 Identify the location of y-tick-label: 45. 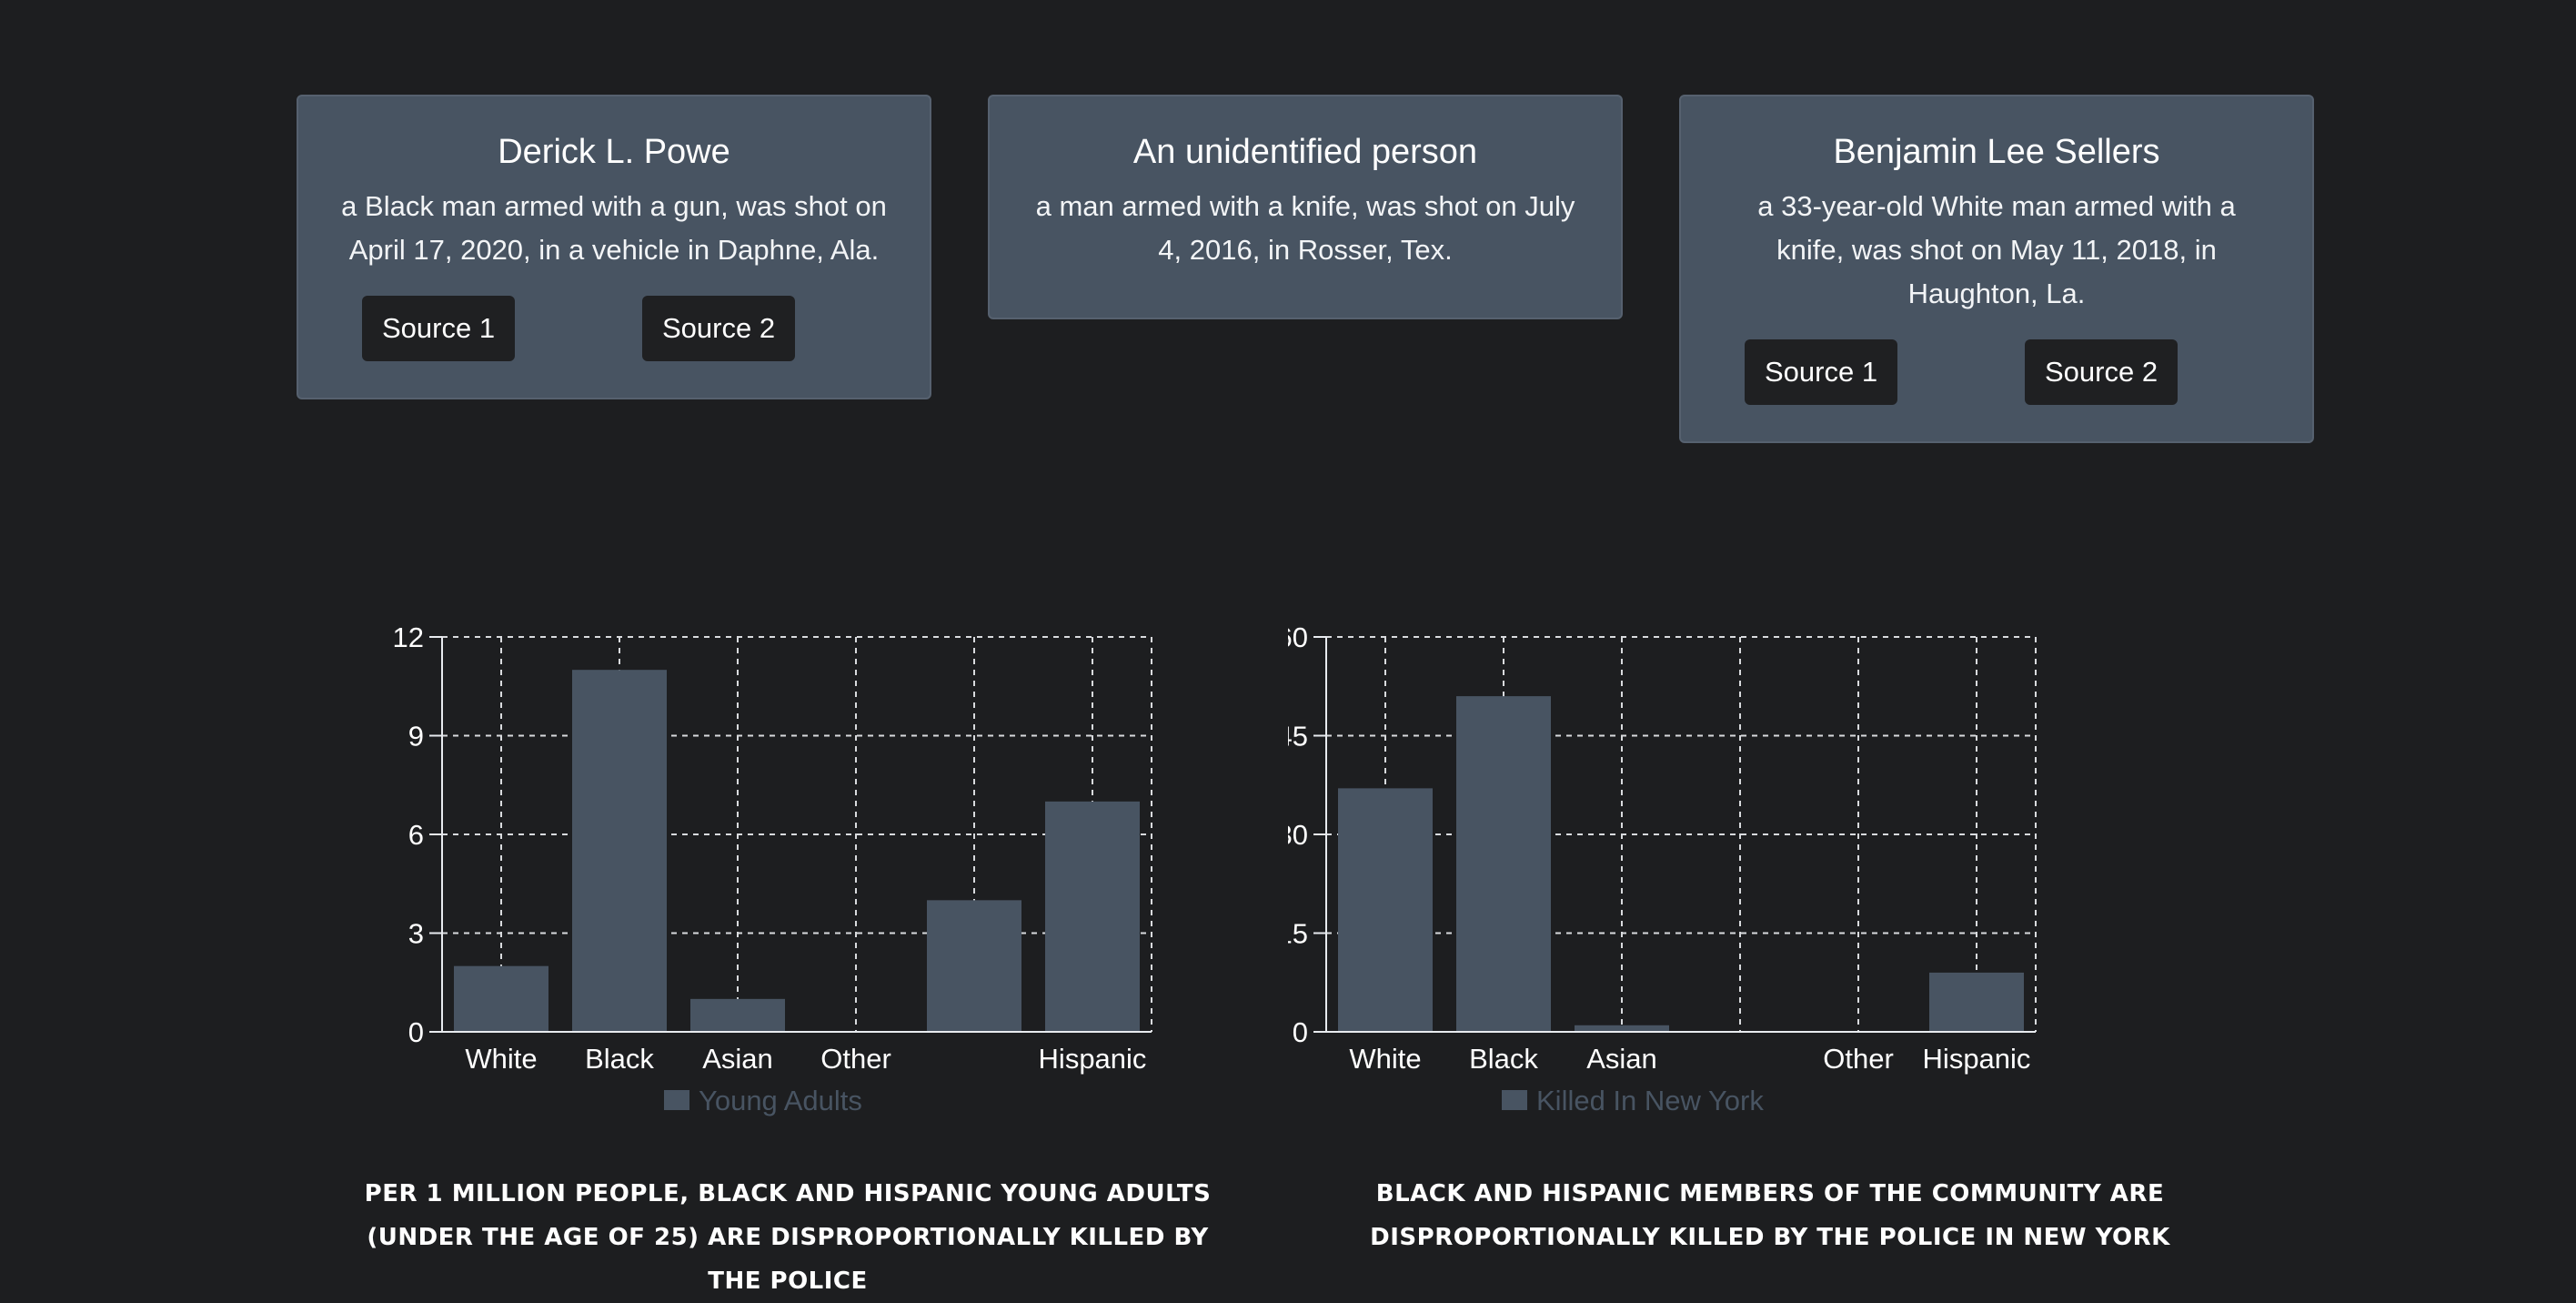
(1298, 737).